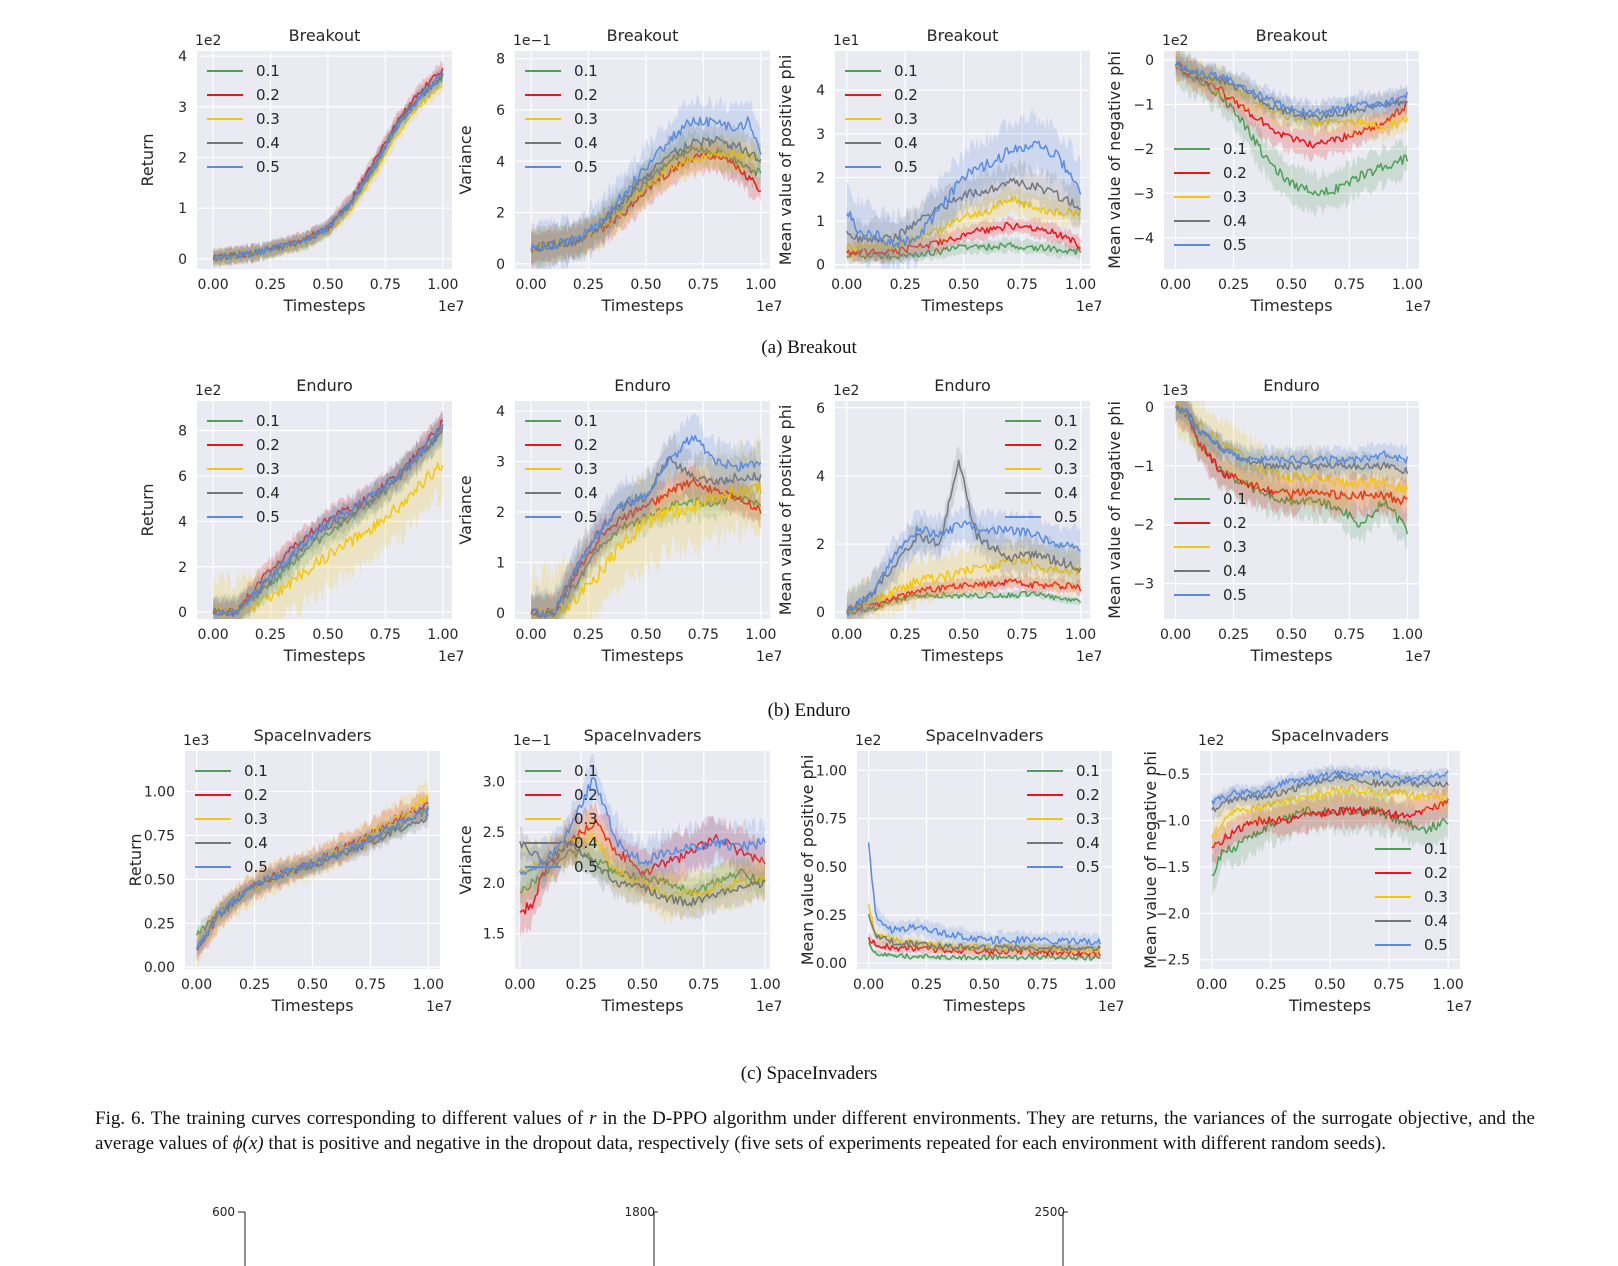 This screenshot has width=1618, height=1266. What do you see at coordinates (868, 741) in the screenshot?
I see `y-offset-label: 1e2` at bounding box center [868, 741].